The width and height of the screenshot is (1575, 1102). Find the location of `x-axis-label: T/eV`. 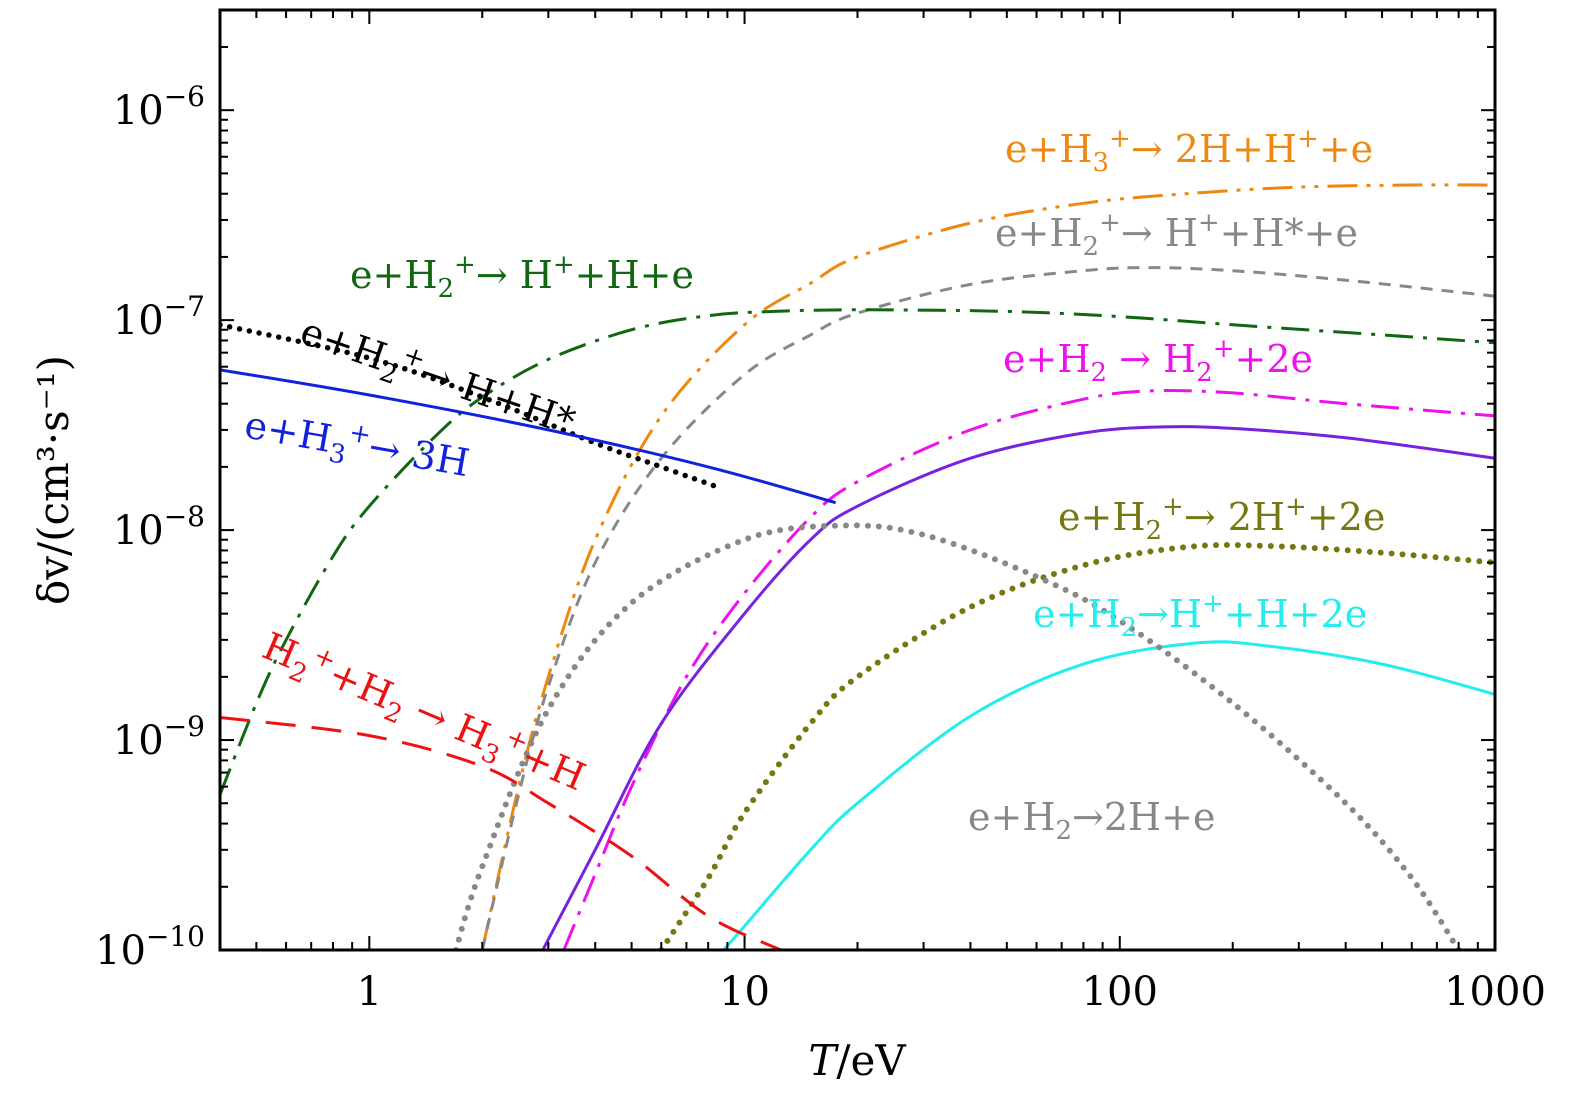

x-axis-label: T/eV is located at coordinates (857, 1060).